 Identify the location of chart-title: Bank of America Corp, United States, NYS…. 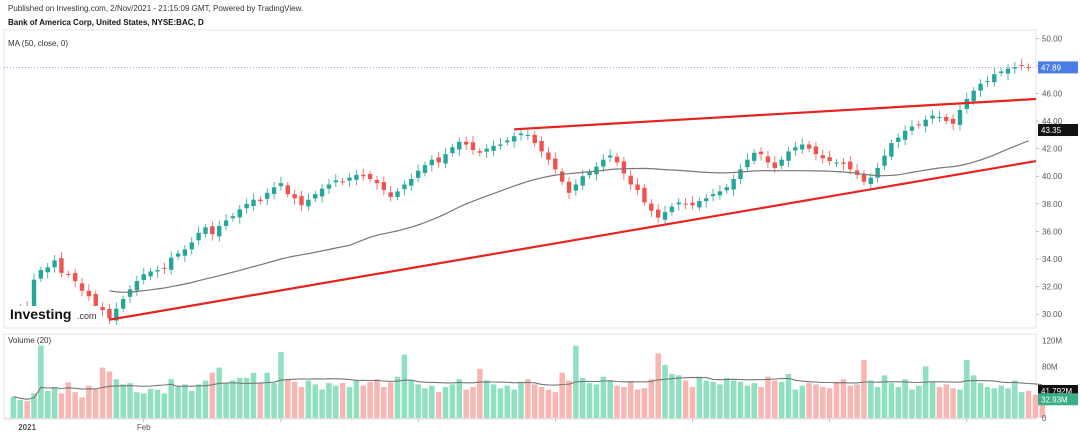
(106, 22).